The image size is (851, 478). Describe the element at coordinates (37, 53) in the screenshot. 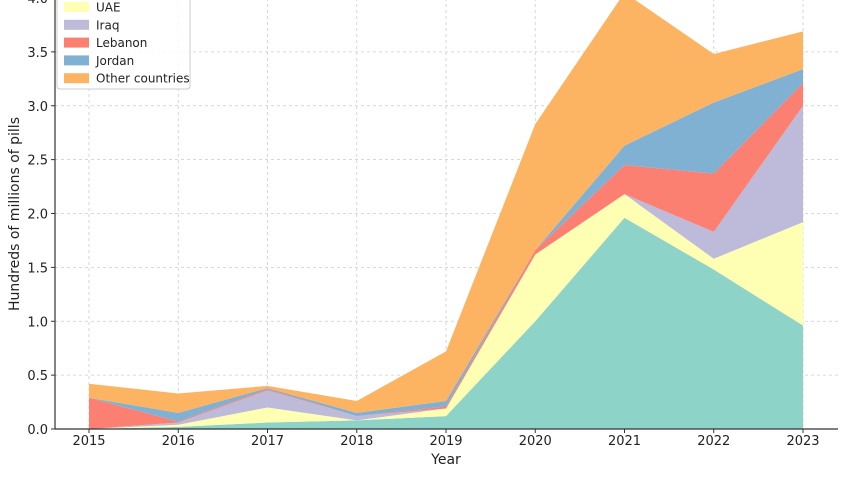

I see `y-tick-label: 3.5` at that location.